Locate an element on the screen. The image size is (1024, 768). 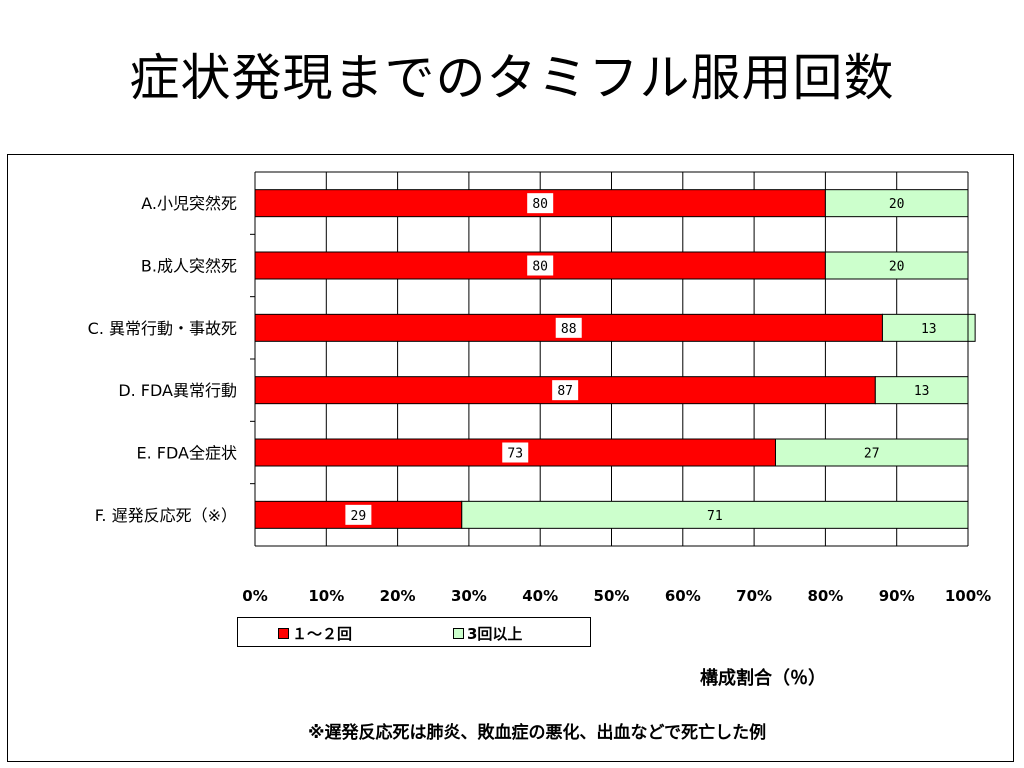
x-tick-label: 20% is located at coordinates (398, 596).